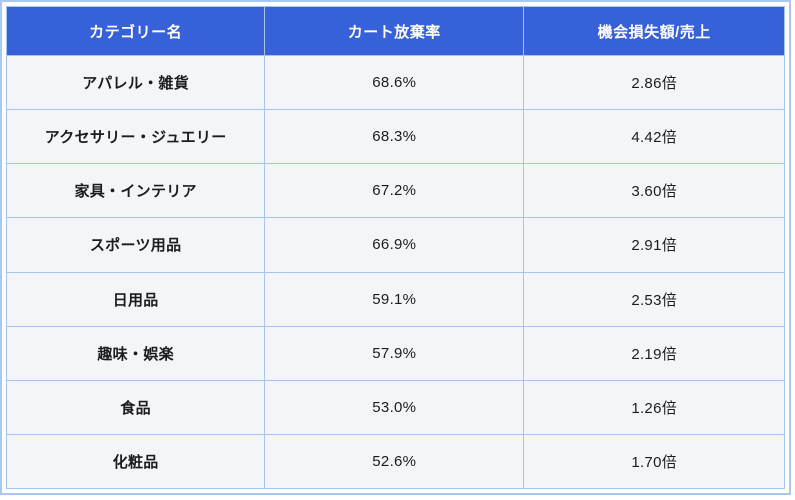 This screenshot has width=795, height=500. Describe the element at coordinates (135, 191) in the screenshot. I see `category-cell: 家具・インテリア` at that location.